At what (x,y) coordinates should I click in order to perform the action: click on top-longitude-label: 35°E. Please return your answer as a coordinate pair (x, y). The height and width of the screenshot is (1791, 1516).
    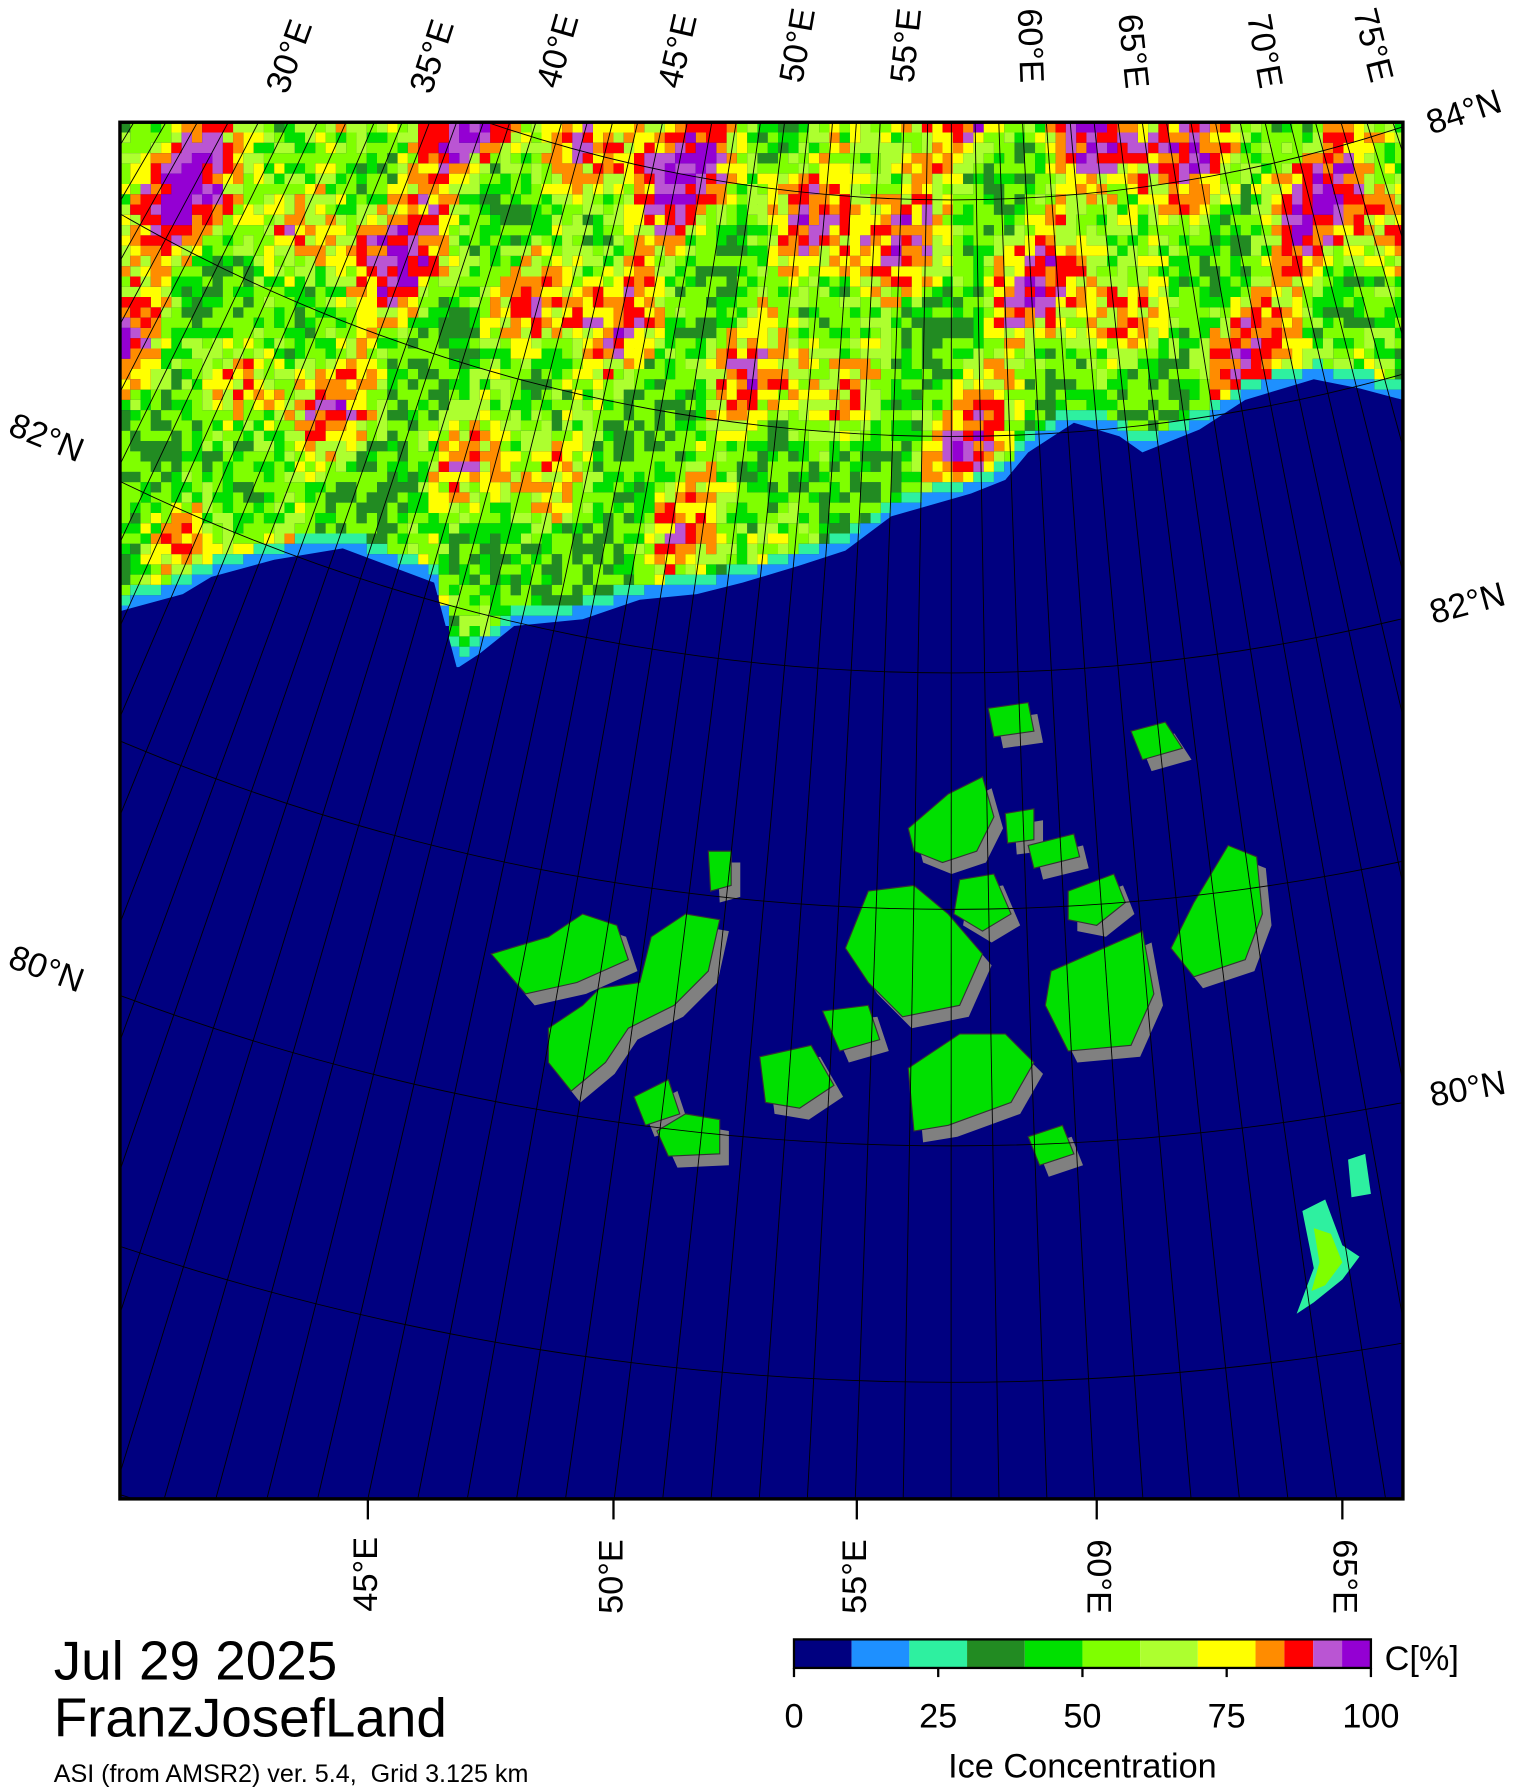
    Looking at the image, I should click on (432, 56).